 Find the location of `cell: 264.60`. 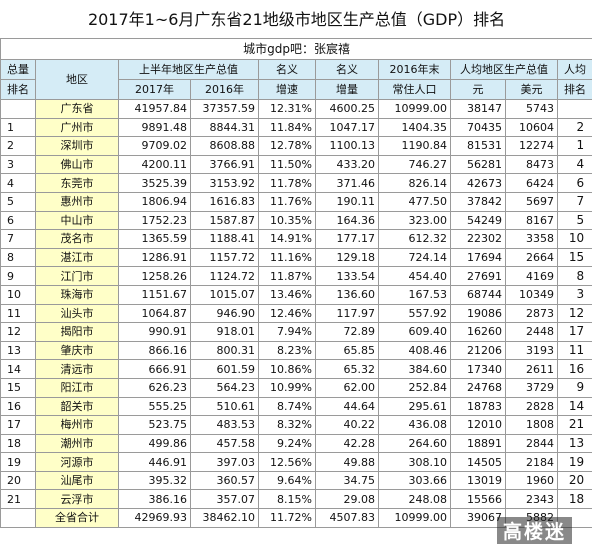

cell: 264.60 is located at coordinates (414, 443).